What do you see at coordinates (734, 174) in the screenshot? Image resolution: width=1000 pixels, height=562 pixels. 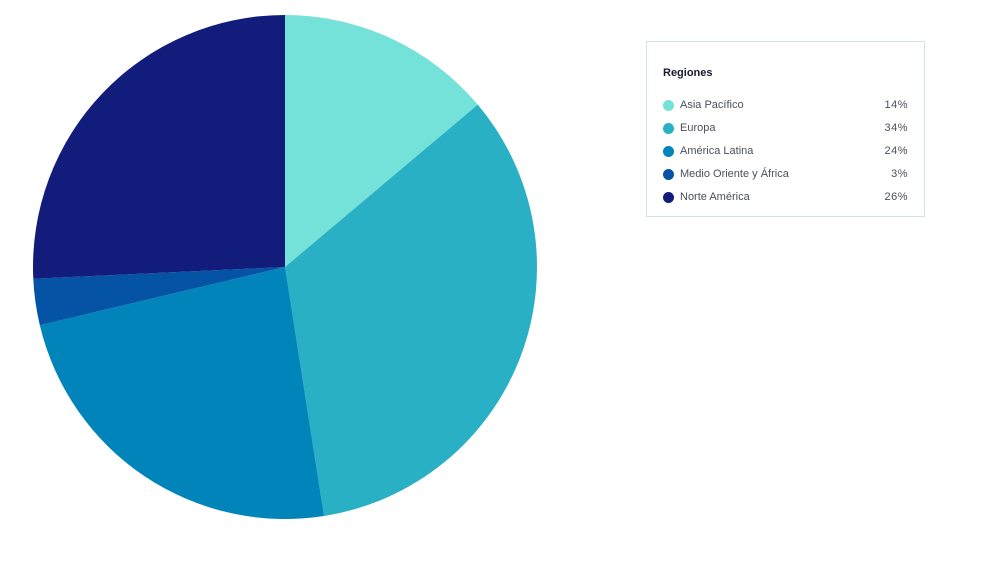 I see `legend-label: Medio Oriente y África` at bounding box center [734, 174].